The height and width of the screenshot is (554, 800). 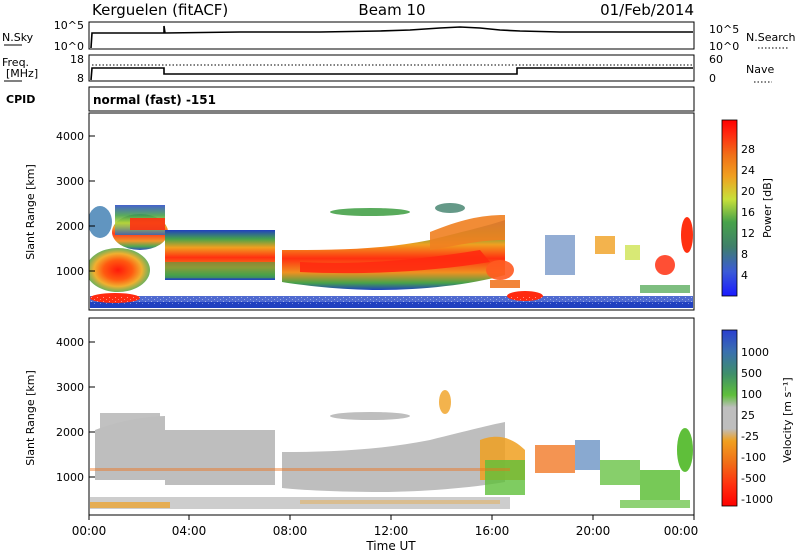 I want to click on velocity-colorbar-ticks: 1000 500 100 25 -25 -100 -500 -1000, so click(x=757, y=426).